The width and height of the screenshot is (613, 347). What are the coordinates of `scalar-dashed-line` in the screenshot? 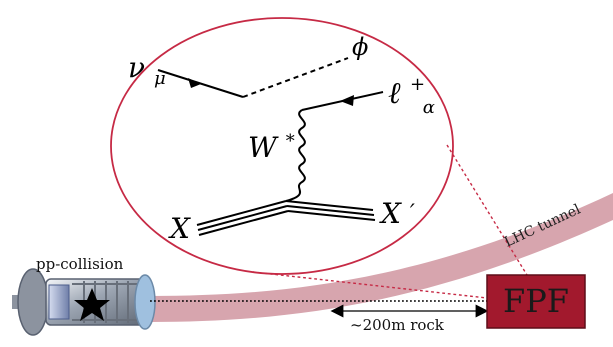 It's located at (295, 77).